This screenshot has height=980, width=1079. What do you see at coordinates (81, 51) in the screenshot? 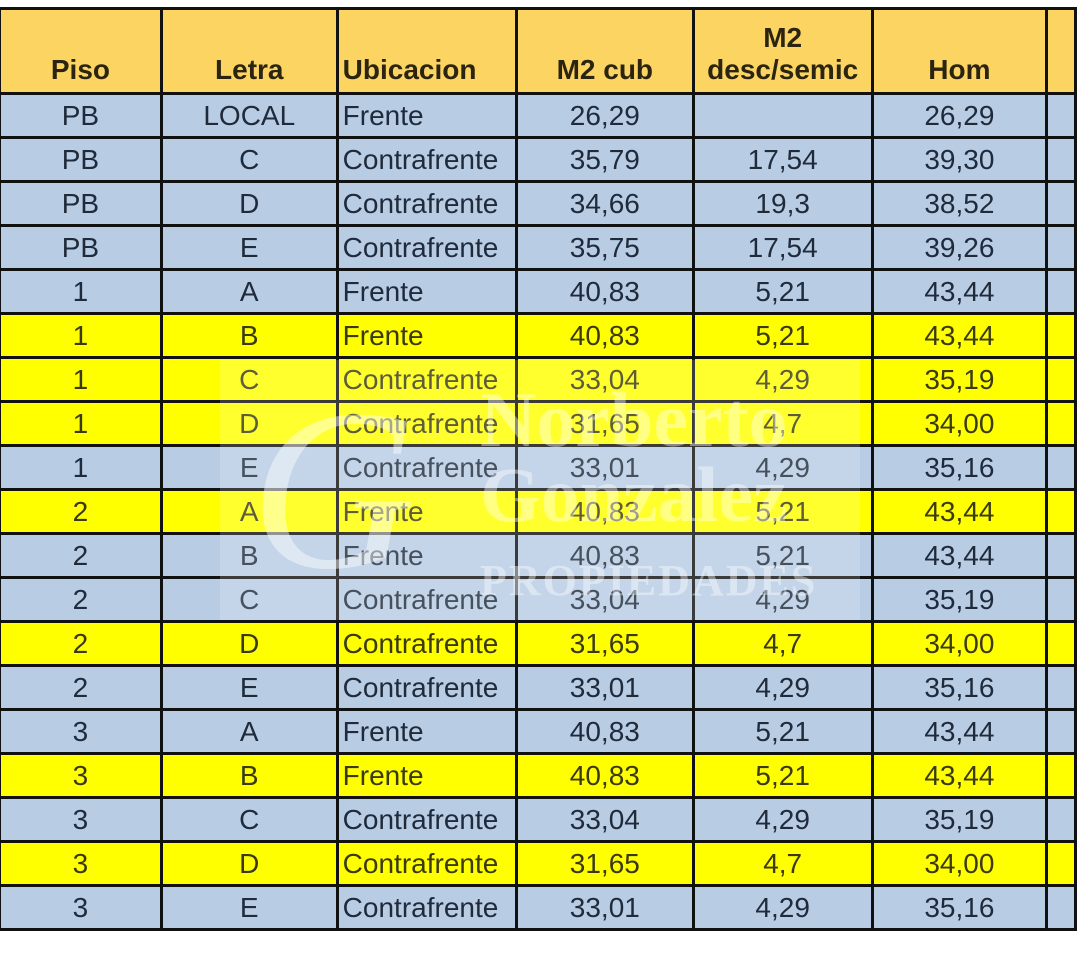
I see `header-piso: Piso` at bounding box center [81, 51].